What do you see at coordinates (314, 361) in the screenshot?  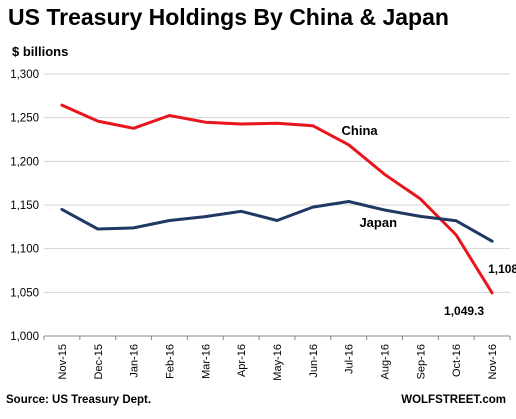 I see `x-tick-label: Jun-16` at bounding box center [314, 361].